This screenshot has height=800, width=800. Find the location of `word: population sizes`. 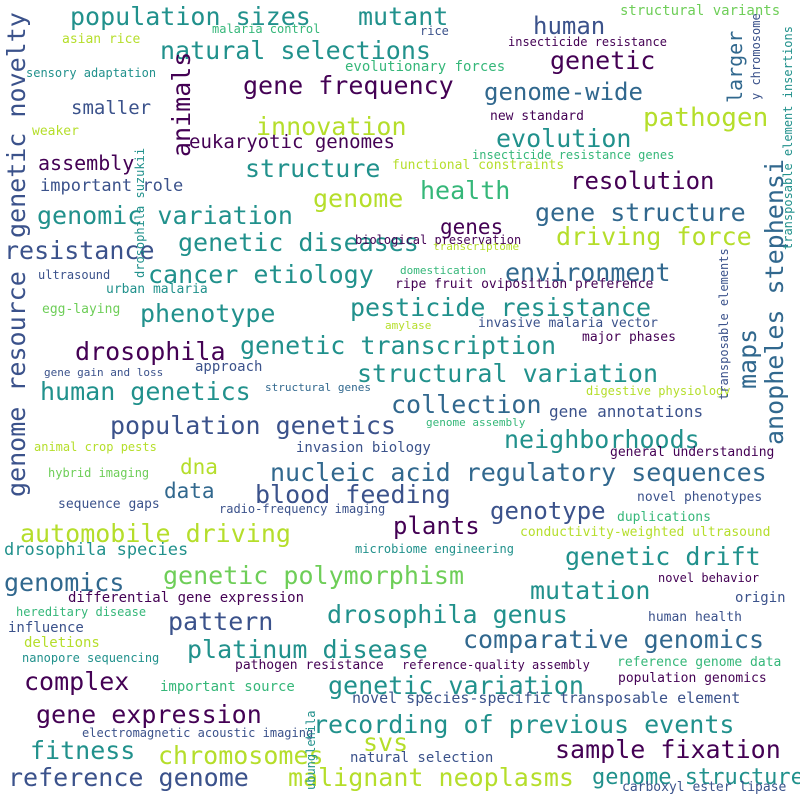

word: population sizes is located at coordinates (190, 16).